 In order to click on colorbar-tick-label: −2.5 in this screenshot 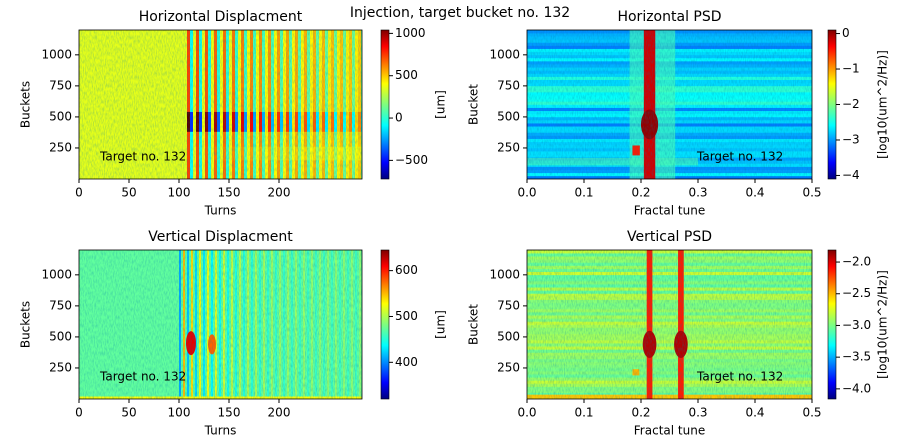, I will do `click(856, 293)`.